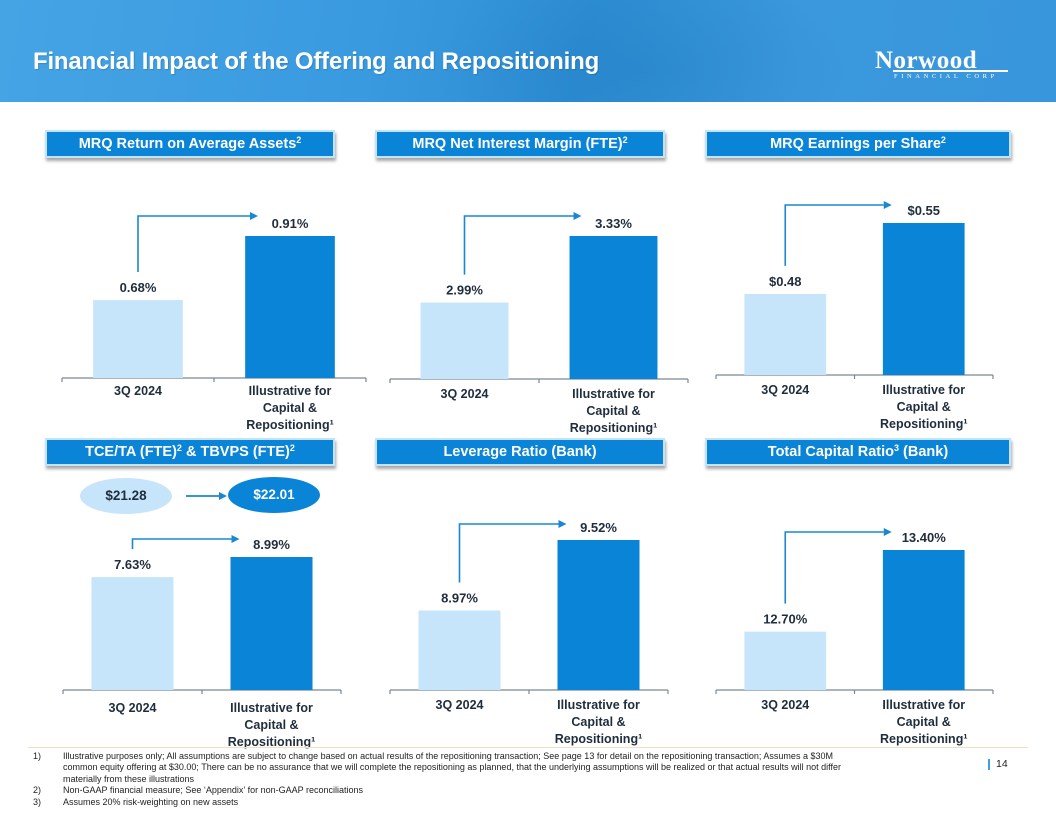 This screenshot has width=1056, height=816. Describe the element at coordinates (126, 496) in the screenshot. I see `tbvps-before-badge: $21.28` at that location.